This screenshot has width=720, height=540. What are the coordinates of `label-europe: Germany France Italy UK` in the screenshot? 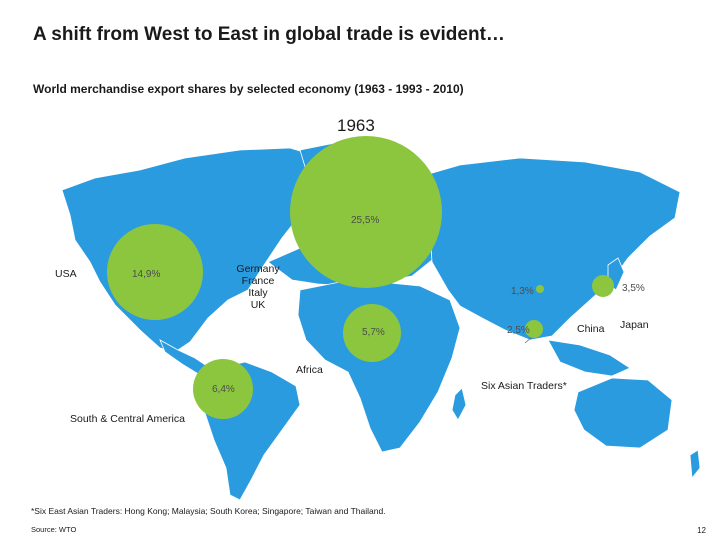 It's located at (258, 287).